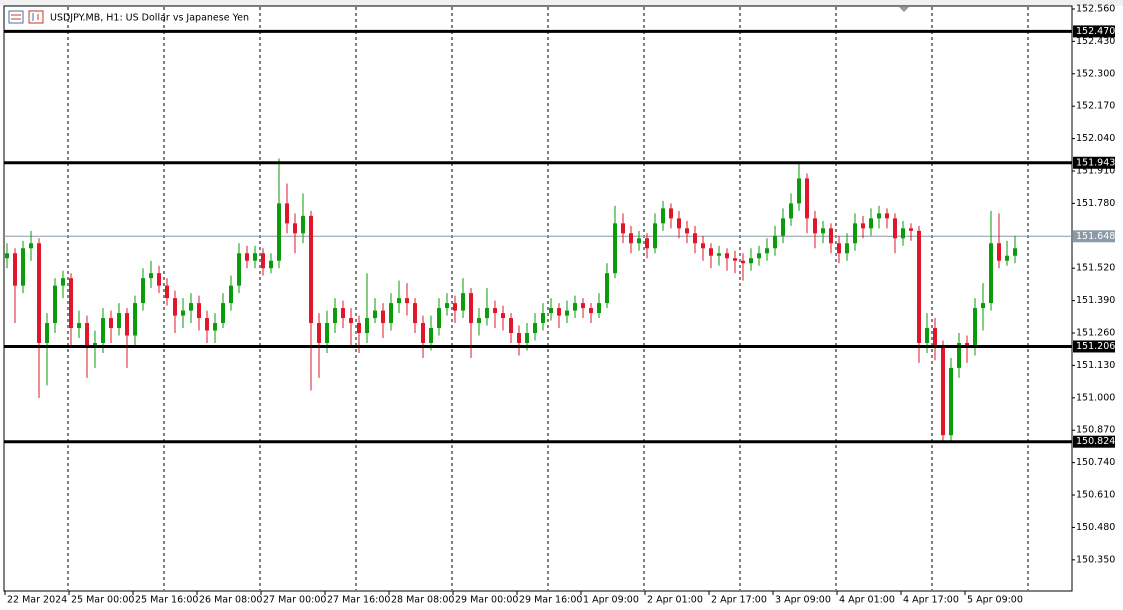 The image size is (1123, 610). What do you see at coordinates (230, 600) in the screenshot?
I see `x-tick-label: 26 Mar 08:00` at bounding box center [230, 600].